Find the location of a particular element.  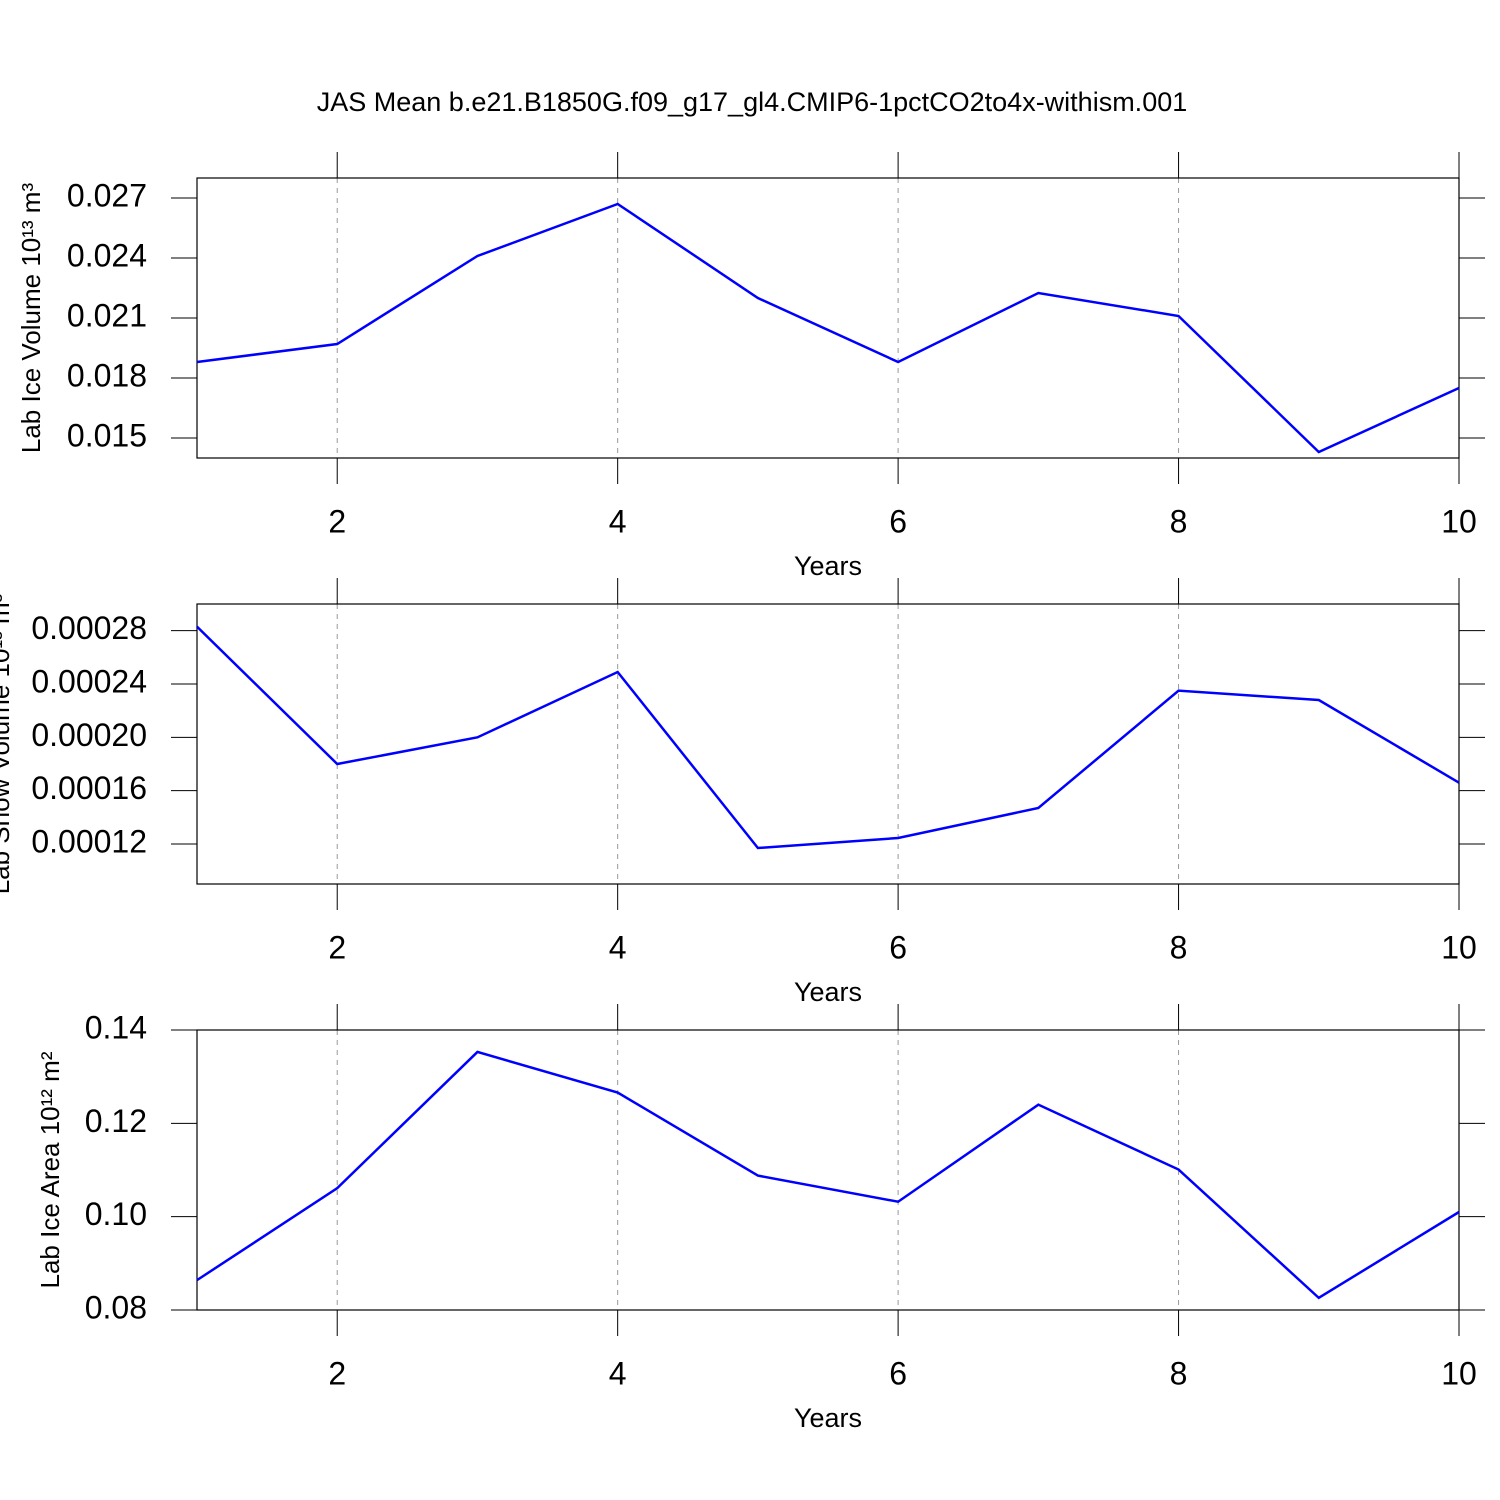

y-tick-label: 0.00028 is located at coordinates (89, 628).